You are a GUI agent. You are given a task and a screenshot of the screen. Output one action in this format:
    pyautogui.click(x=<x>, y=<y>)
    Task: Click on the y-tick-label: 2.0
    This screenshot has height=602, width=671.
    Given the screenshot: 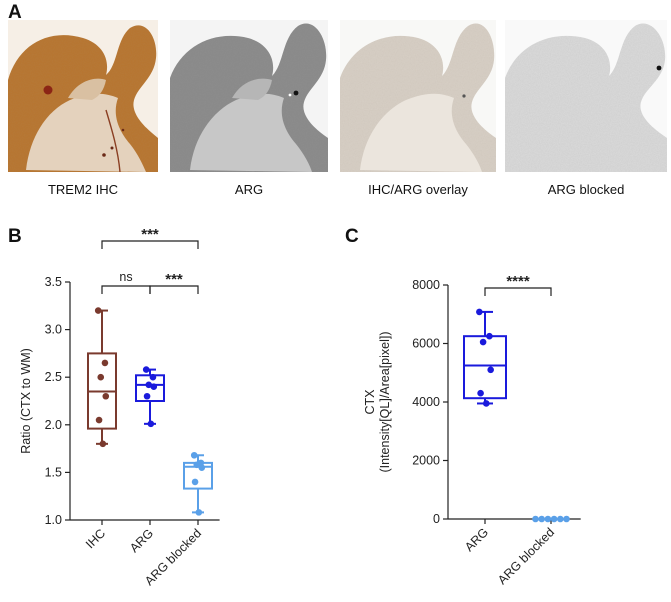 What is the action you would take?
    pyautogui.click(x=53, y=425)
    